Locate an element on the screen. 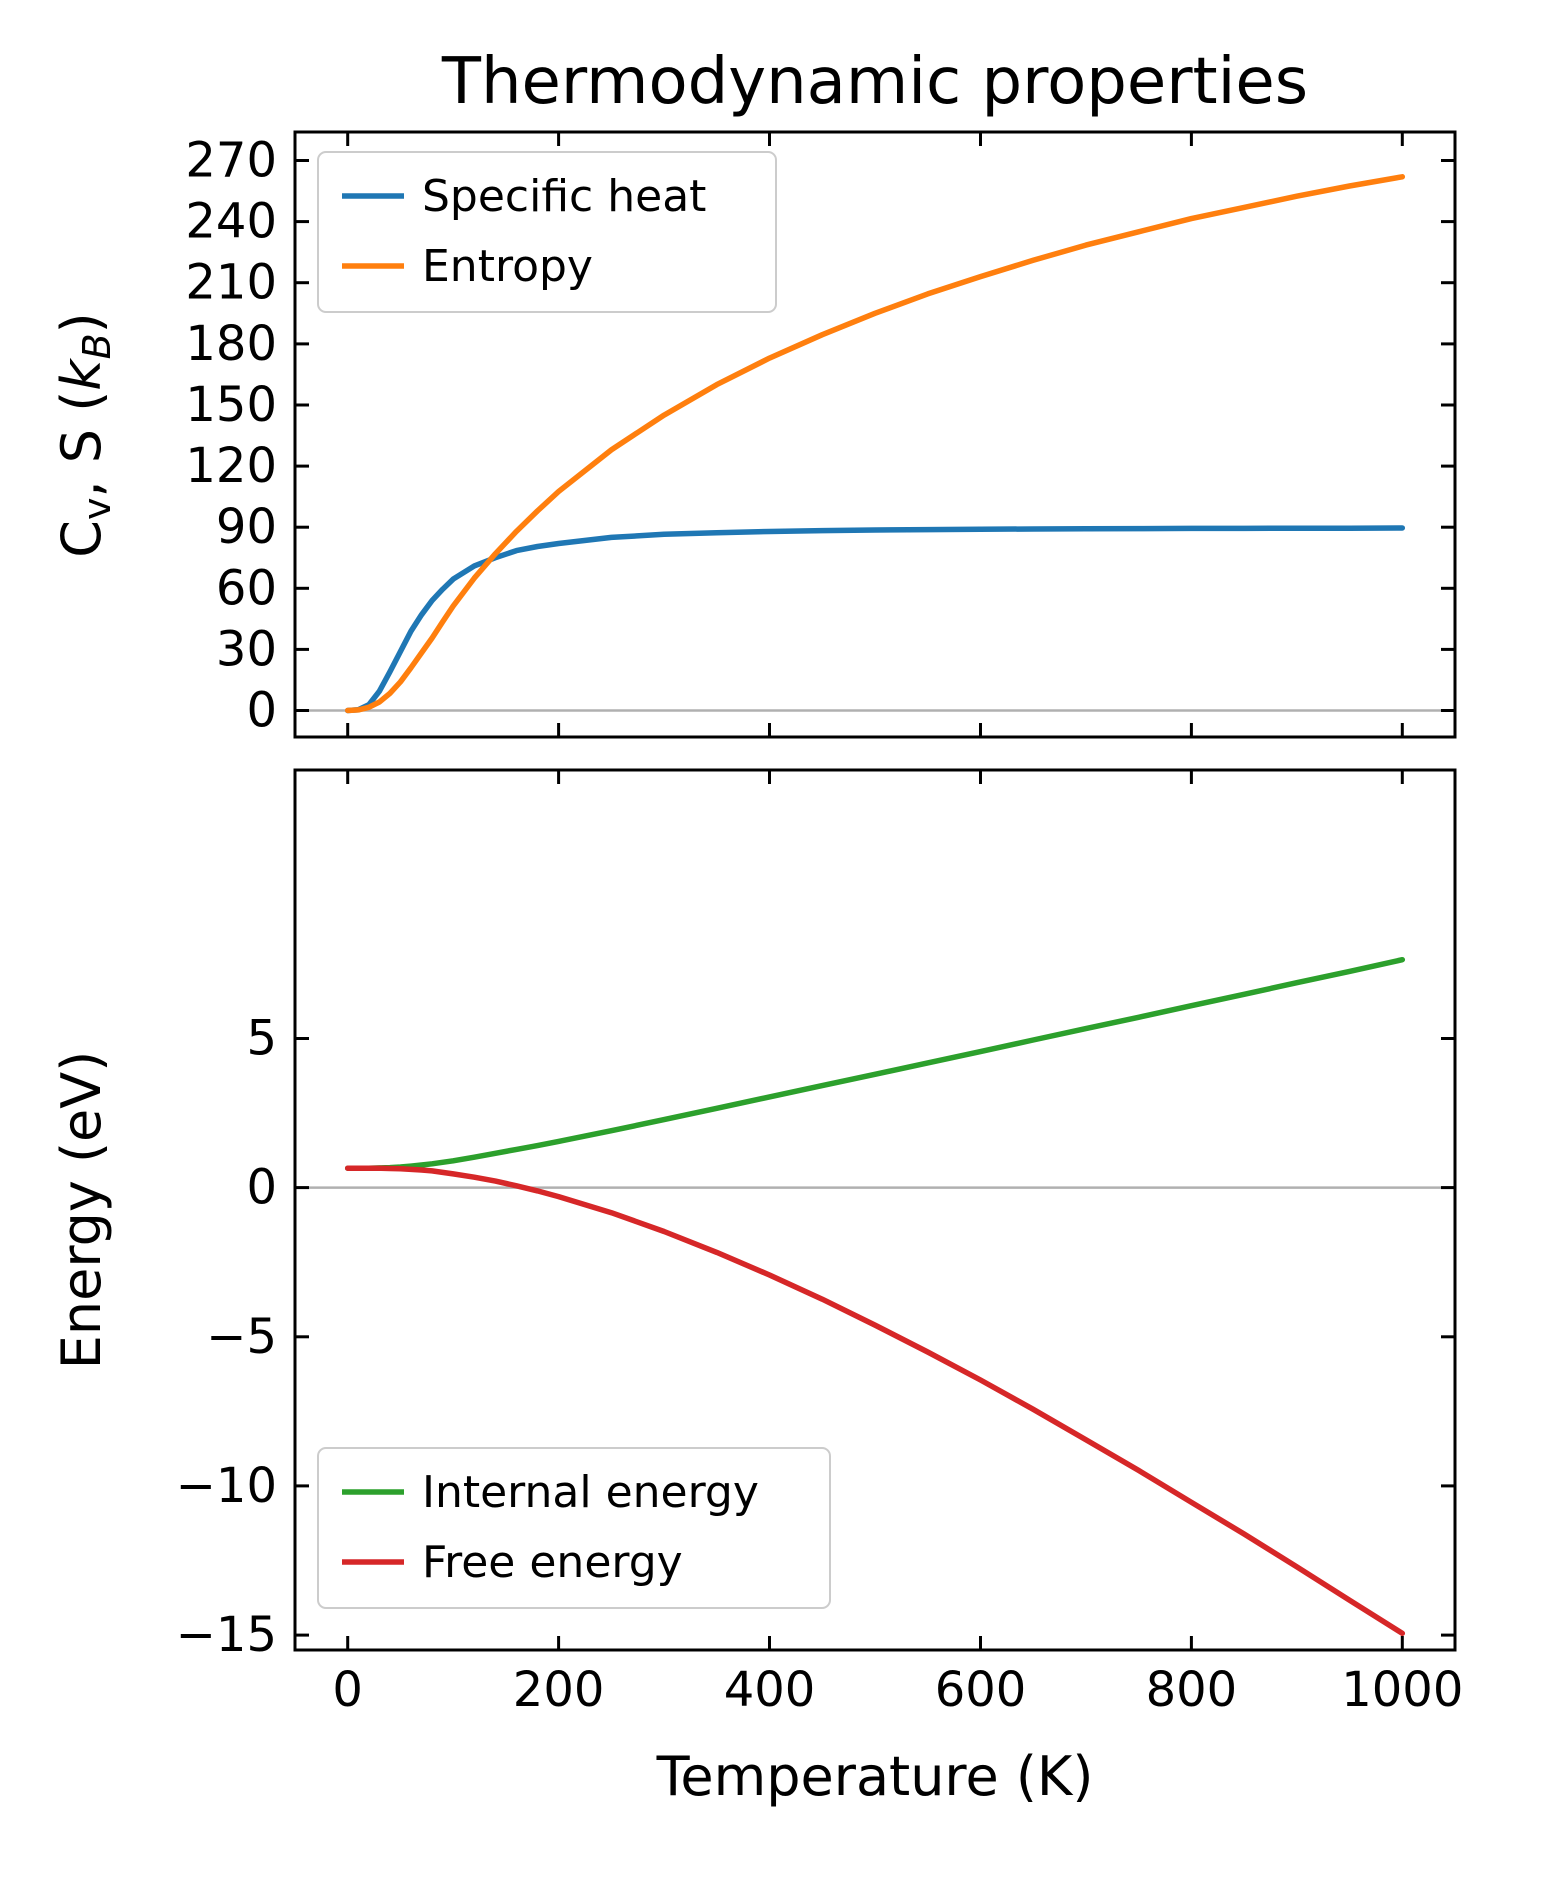 The image size is (1546, 1901). x-tick-label: 200 is located at coordinates (559, 1690).